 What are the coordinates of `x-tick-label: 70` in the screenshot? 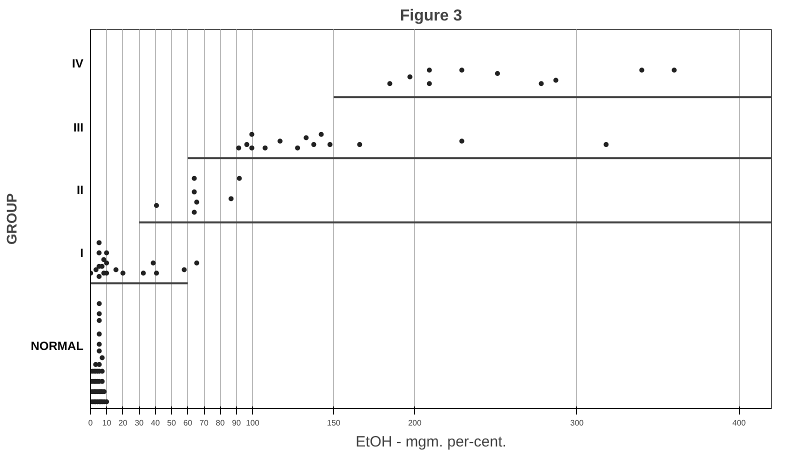 It's located at (204, 423).